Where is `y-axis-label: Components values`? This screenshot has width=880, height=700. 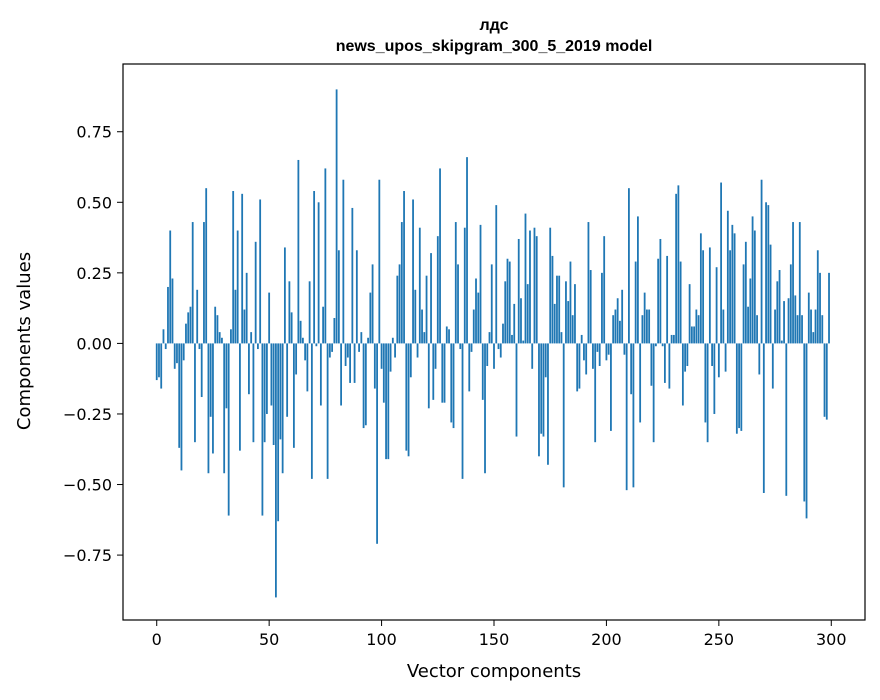 y-axis-label: Components values is located at coordinates (24, 341).